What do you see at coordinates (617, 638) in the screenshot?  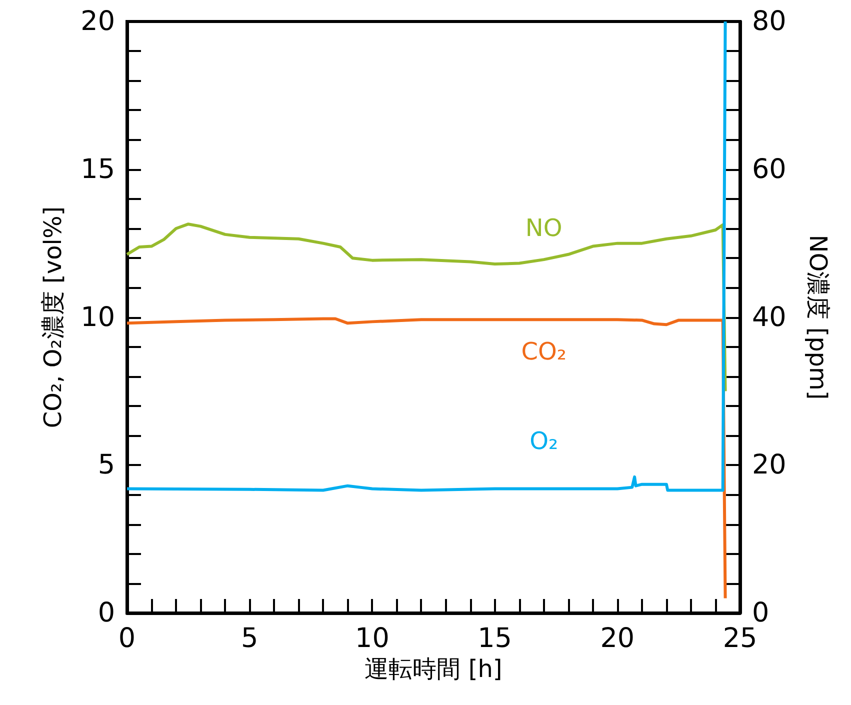 I see `x-tick-label: 20` at bounding box center [617, 638].